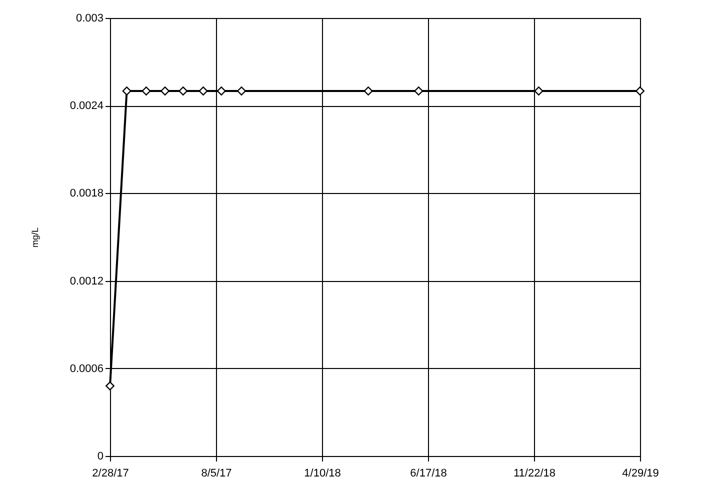 This screenshot has width=702, height=489. What do you see at coordinates (87, 194) in the screenshot?
I see `y-tick-label: 0.0018` at bounding box center [87, 194].